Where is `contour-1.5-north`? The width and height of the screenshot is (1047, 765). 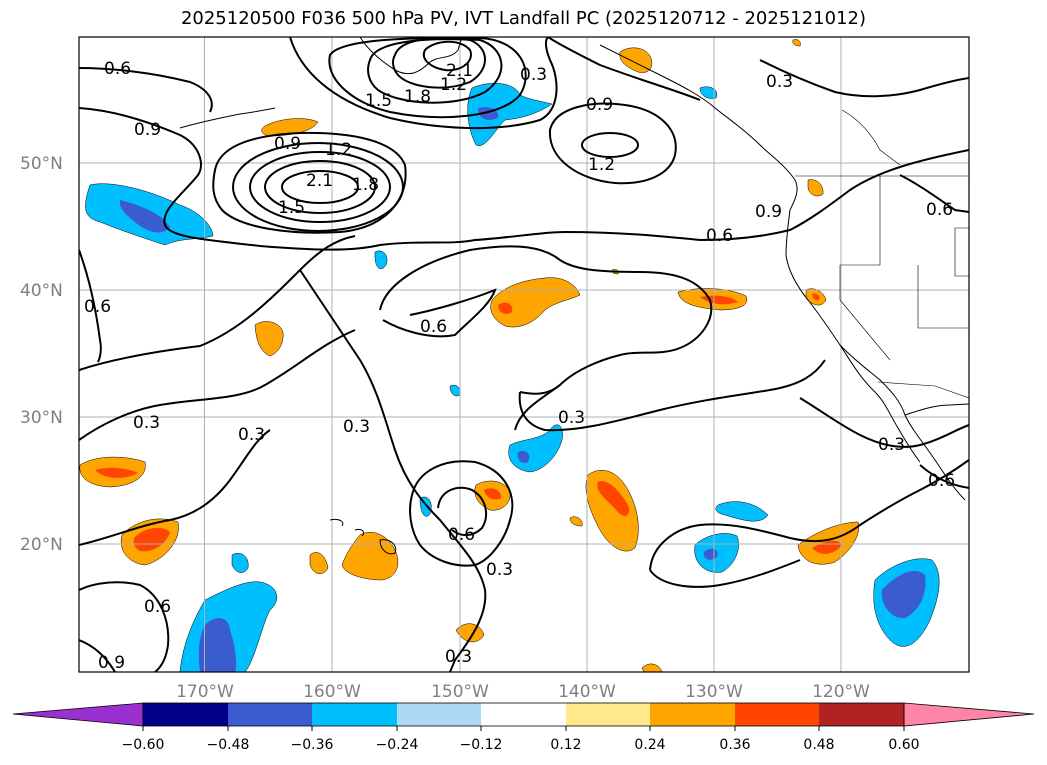
contour-1.5-north is located at coordinates (435, 71).